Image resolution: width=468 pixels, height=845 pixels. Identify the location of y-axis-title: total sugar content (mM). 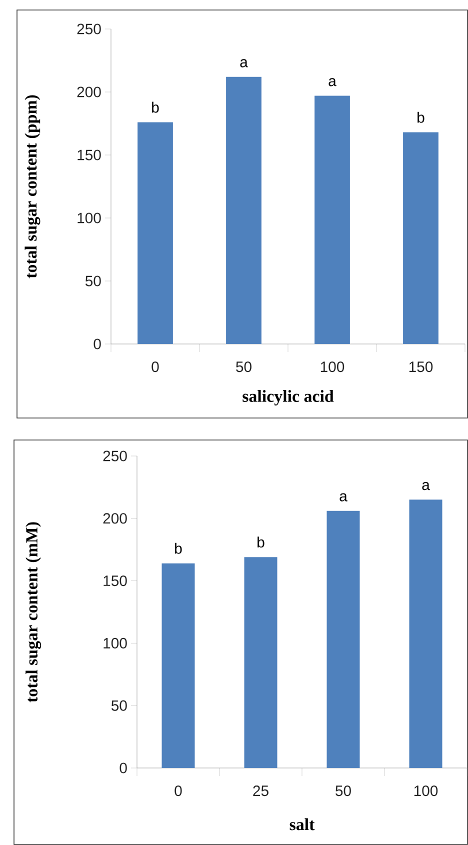
(34, 612).